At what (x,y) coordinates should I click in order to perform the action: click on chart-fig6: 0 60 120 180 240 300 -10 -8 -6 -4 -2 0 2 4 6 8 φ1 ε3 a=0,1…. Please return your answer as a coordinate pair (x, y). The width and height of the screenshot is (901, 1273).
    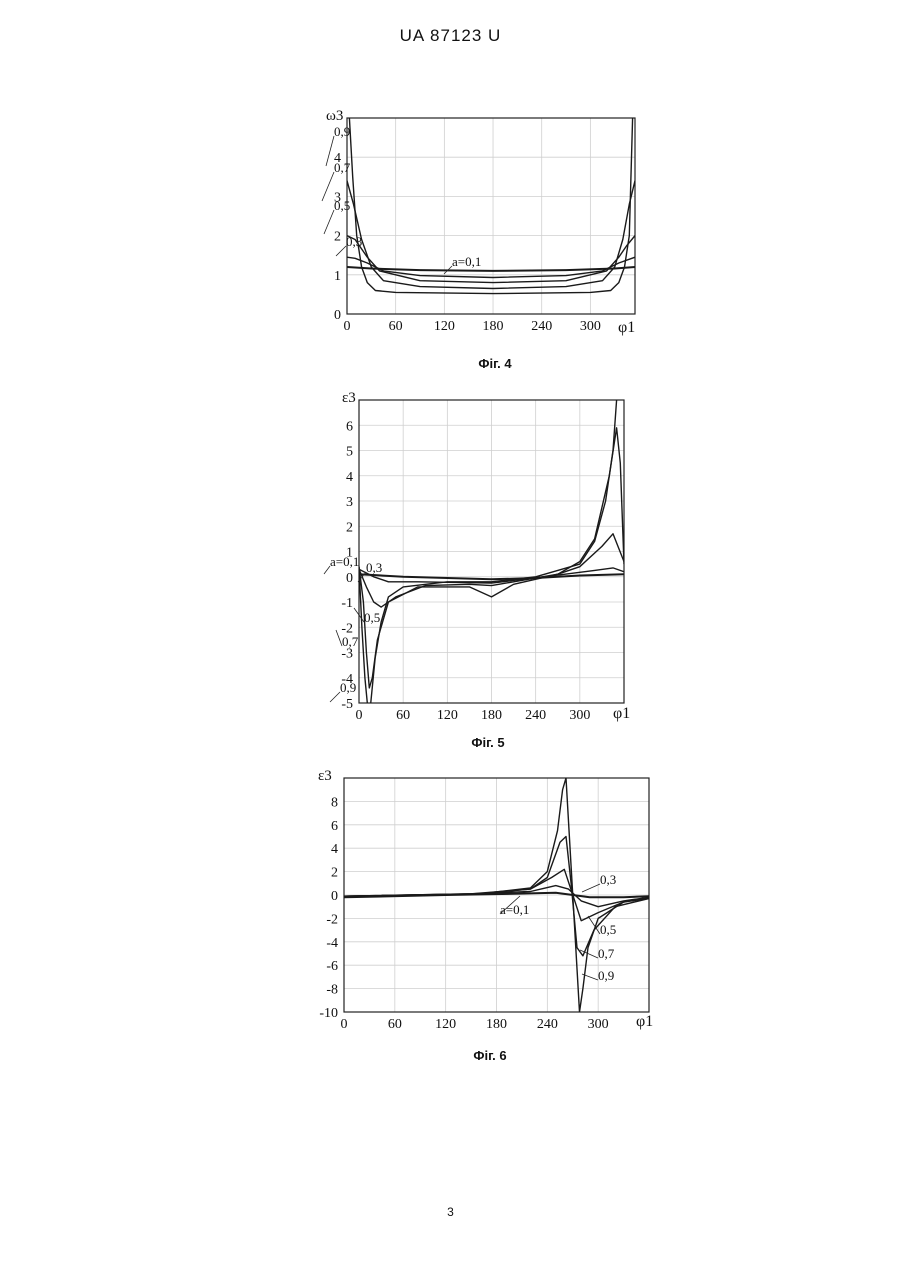
    Looking at the image, I should click on (487, 905).